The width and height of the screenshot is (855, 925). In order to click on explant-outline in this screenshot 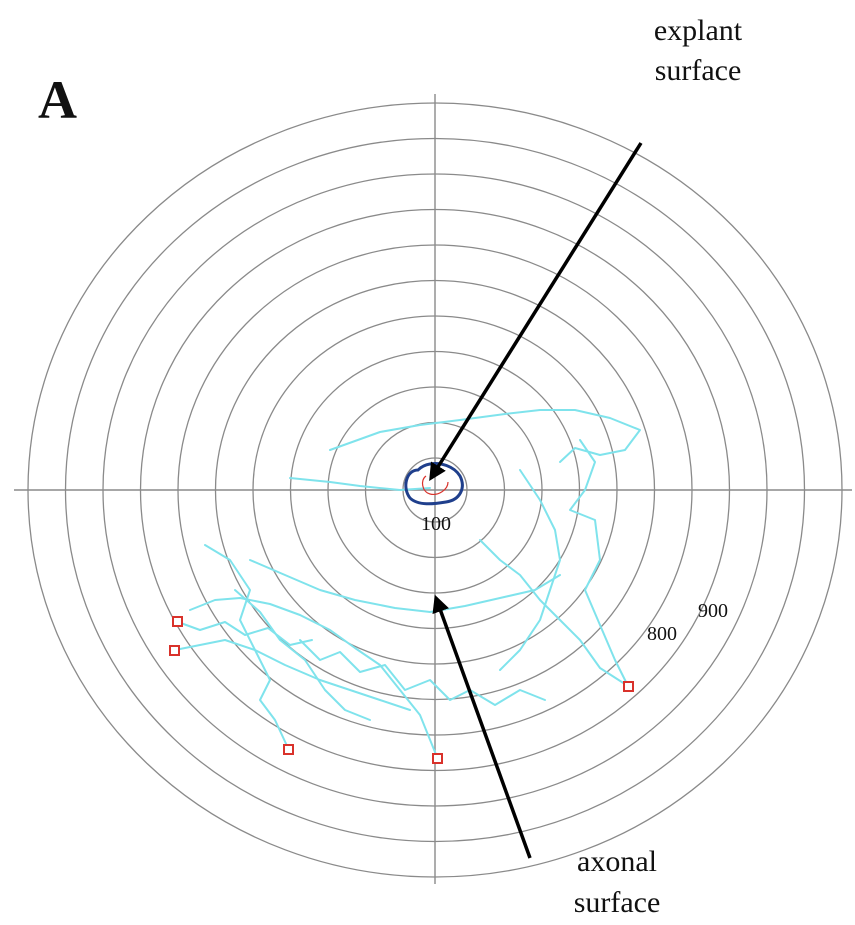, I will do `click(434, 484)`.